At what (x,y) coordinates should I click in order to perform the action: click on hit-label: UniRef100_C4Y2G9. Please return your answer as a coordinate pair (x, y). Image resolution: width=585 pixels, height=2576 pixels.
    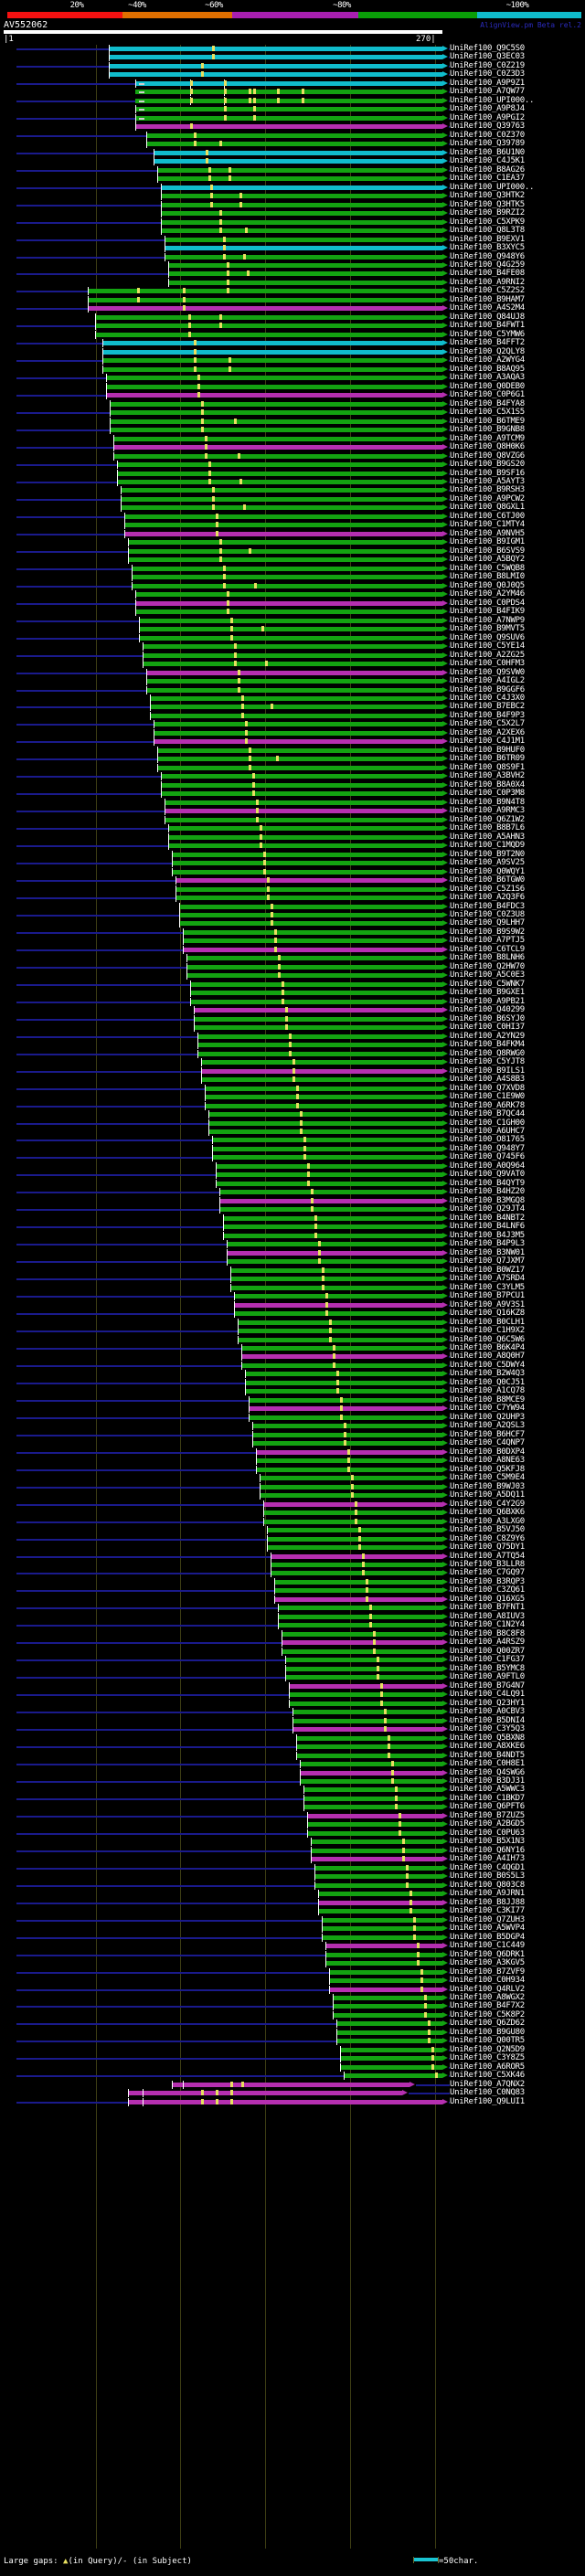
    Looking at the image, I should click on (488, 1504).